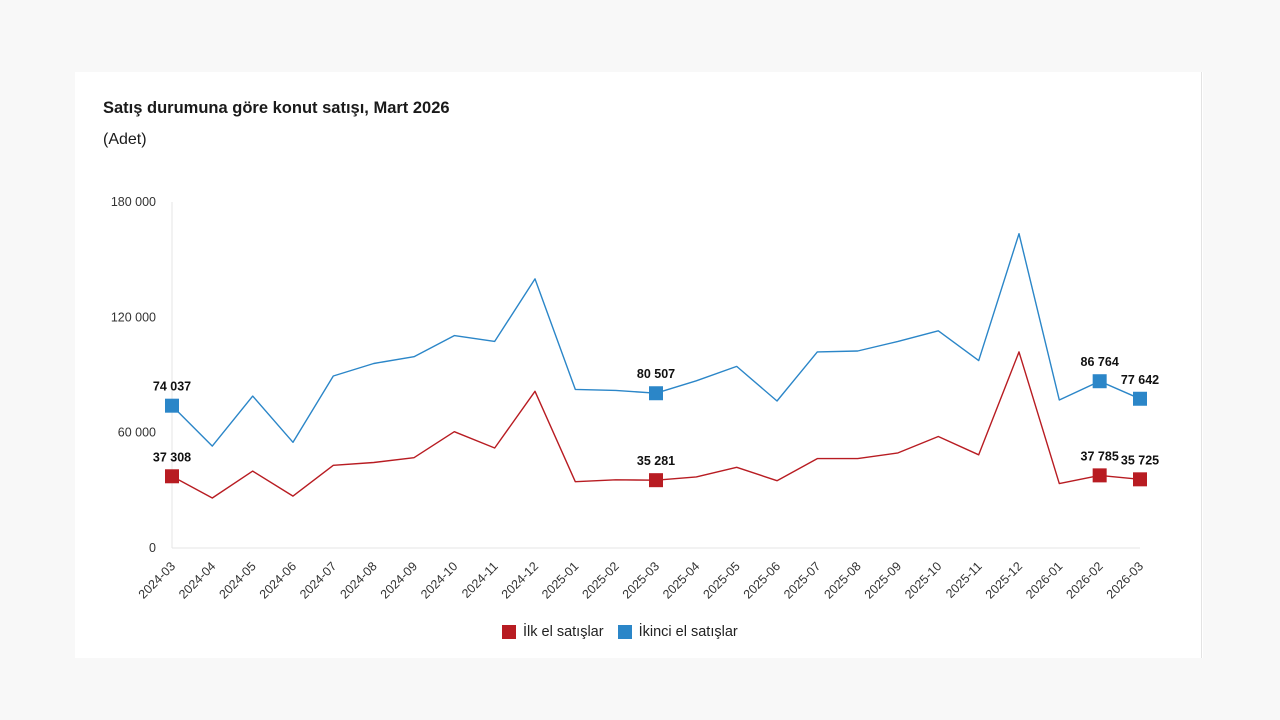 The image size is (1280, 720). What do you see at coordinates (688, 632) in the screenshot?
I see `legend-label-second-hand: İkinci el satışlar` at bounding box center [688, 632].